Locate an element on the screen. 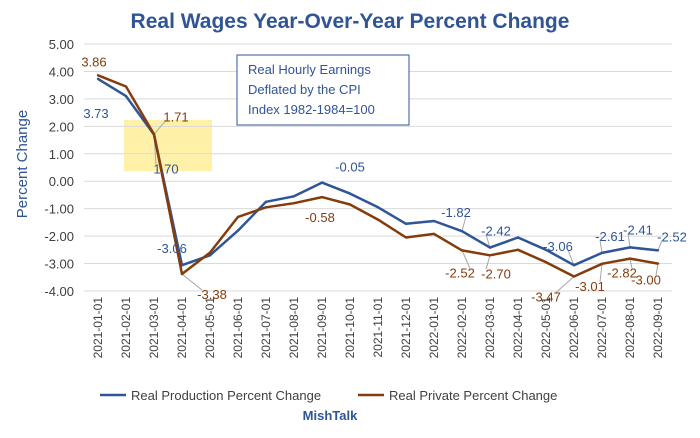  x-tick-label: 2021-09-01 is located at coordinates (322, 328).